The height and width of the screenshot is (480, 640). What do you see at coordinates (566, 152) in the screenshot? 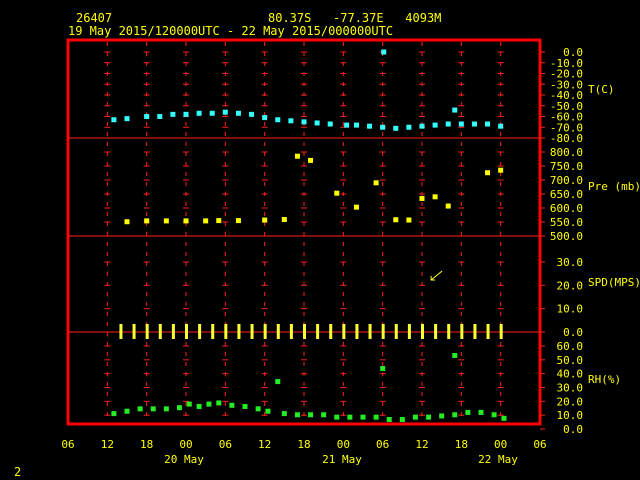
I see `y-tick-label: 800.0` at bounding box center [566, 152].